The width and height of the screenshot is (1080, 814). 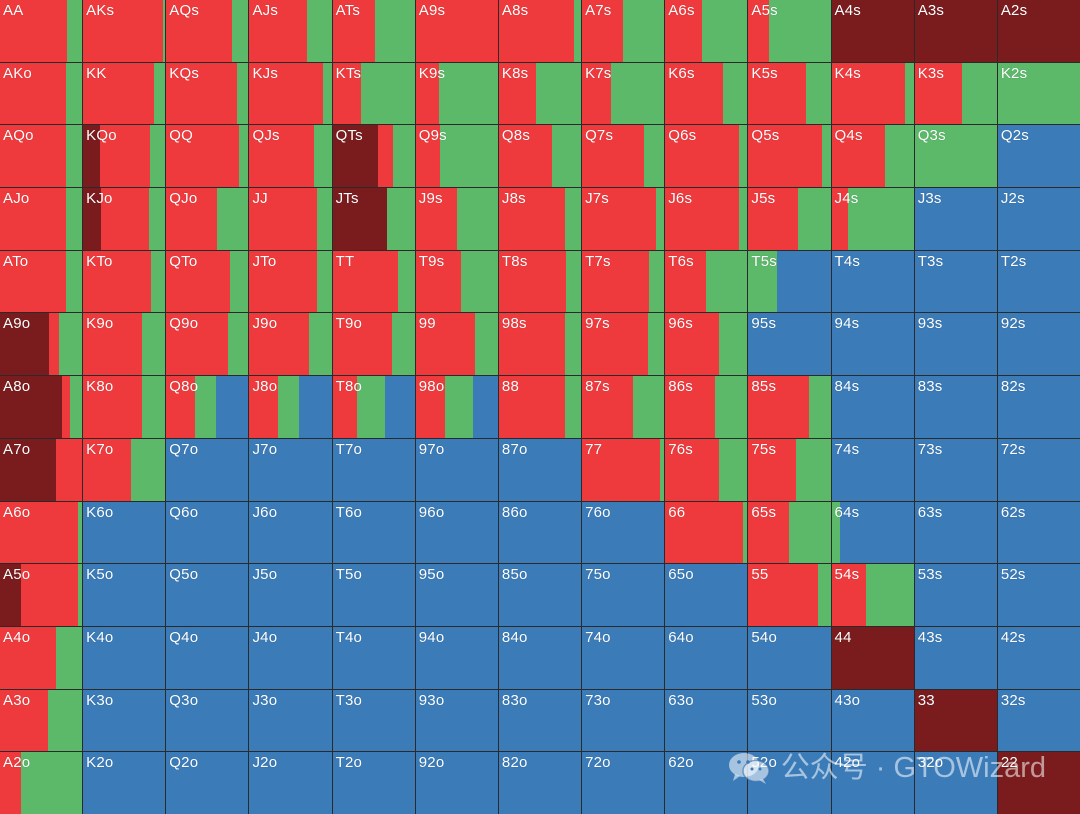 I want to click on hand-cell-A3o: A3o, so click(x=41, y=720).